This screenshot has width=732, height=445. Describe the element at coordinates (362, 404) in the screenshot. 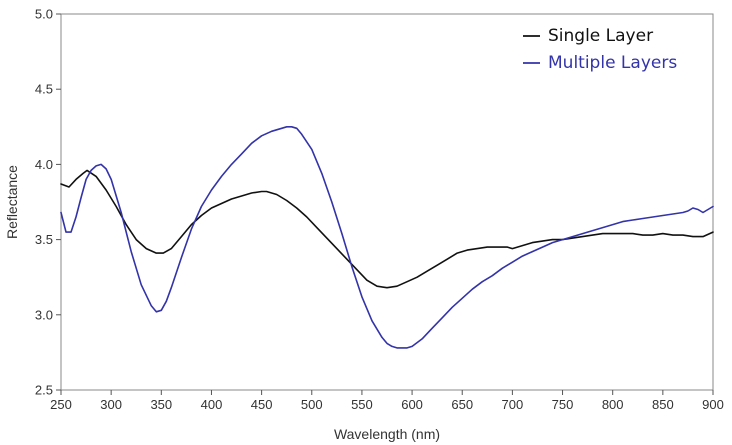

I see `x-tick-label: 550` at that location.